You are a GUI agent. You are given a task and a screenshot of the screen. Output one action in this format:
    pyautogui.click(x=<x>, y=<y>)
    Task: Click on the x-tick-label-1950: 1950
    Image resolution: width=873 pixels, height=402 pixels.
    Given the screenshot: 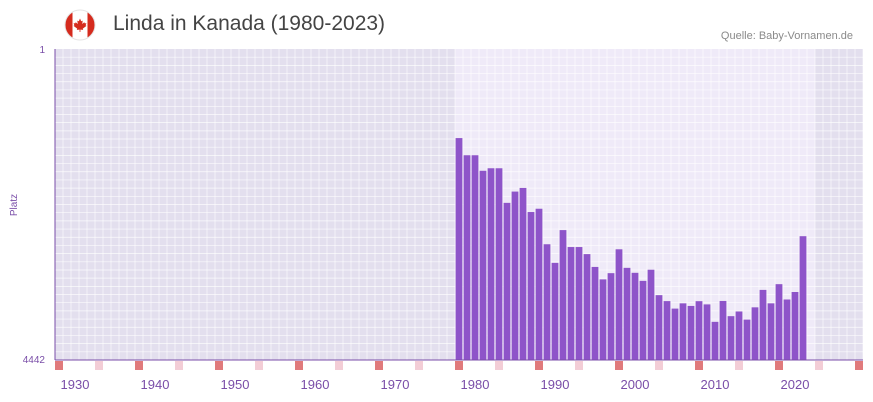 What is the action you would take?
    pyautogui.click(x=235, y=384)
    